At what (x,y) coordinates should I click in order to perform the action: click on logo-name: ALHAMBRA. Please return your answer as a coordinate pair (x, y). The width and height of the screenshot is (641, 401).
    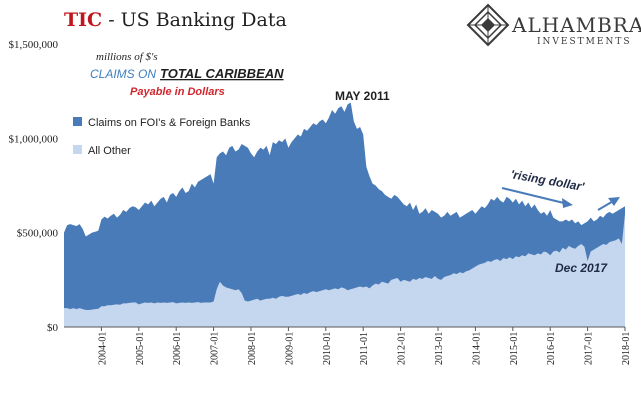
    Looking at the image, I should click on (576, 25).